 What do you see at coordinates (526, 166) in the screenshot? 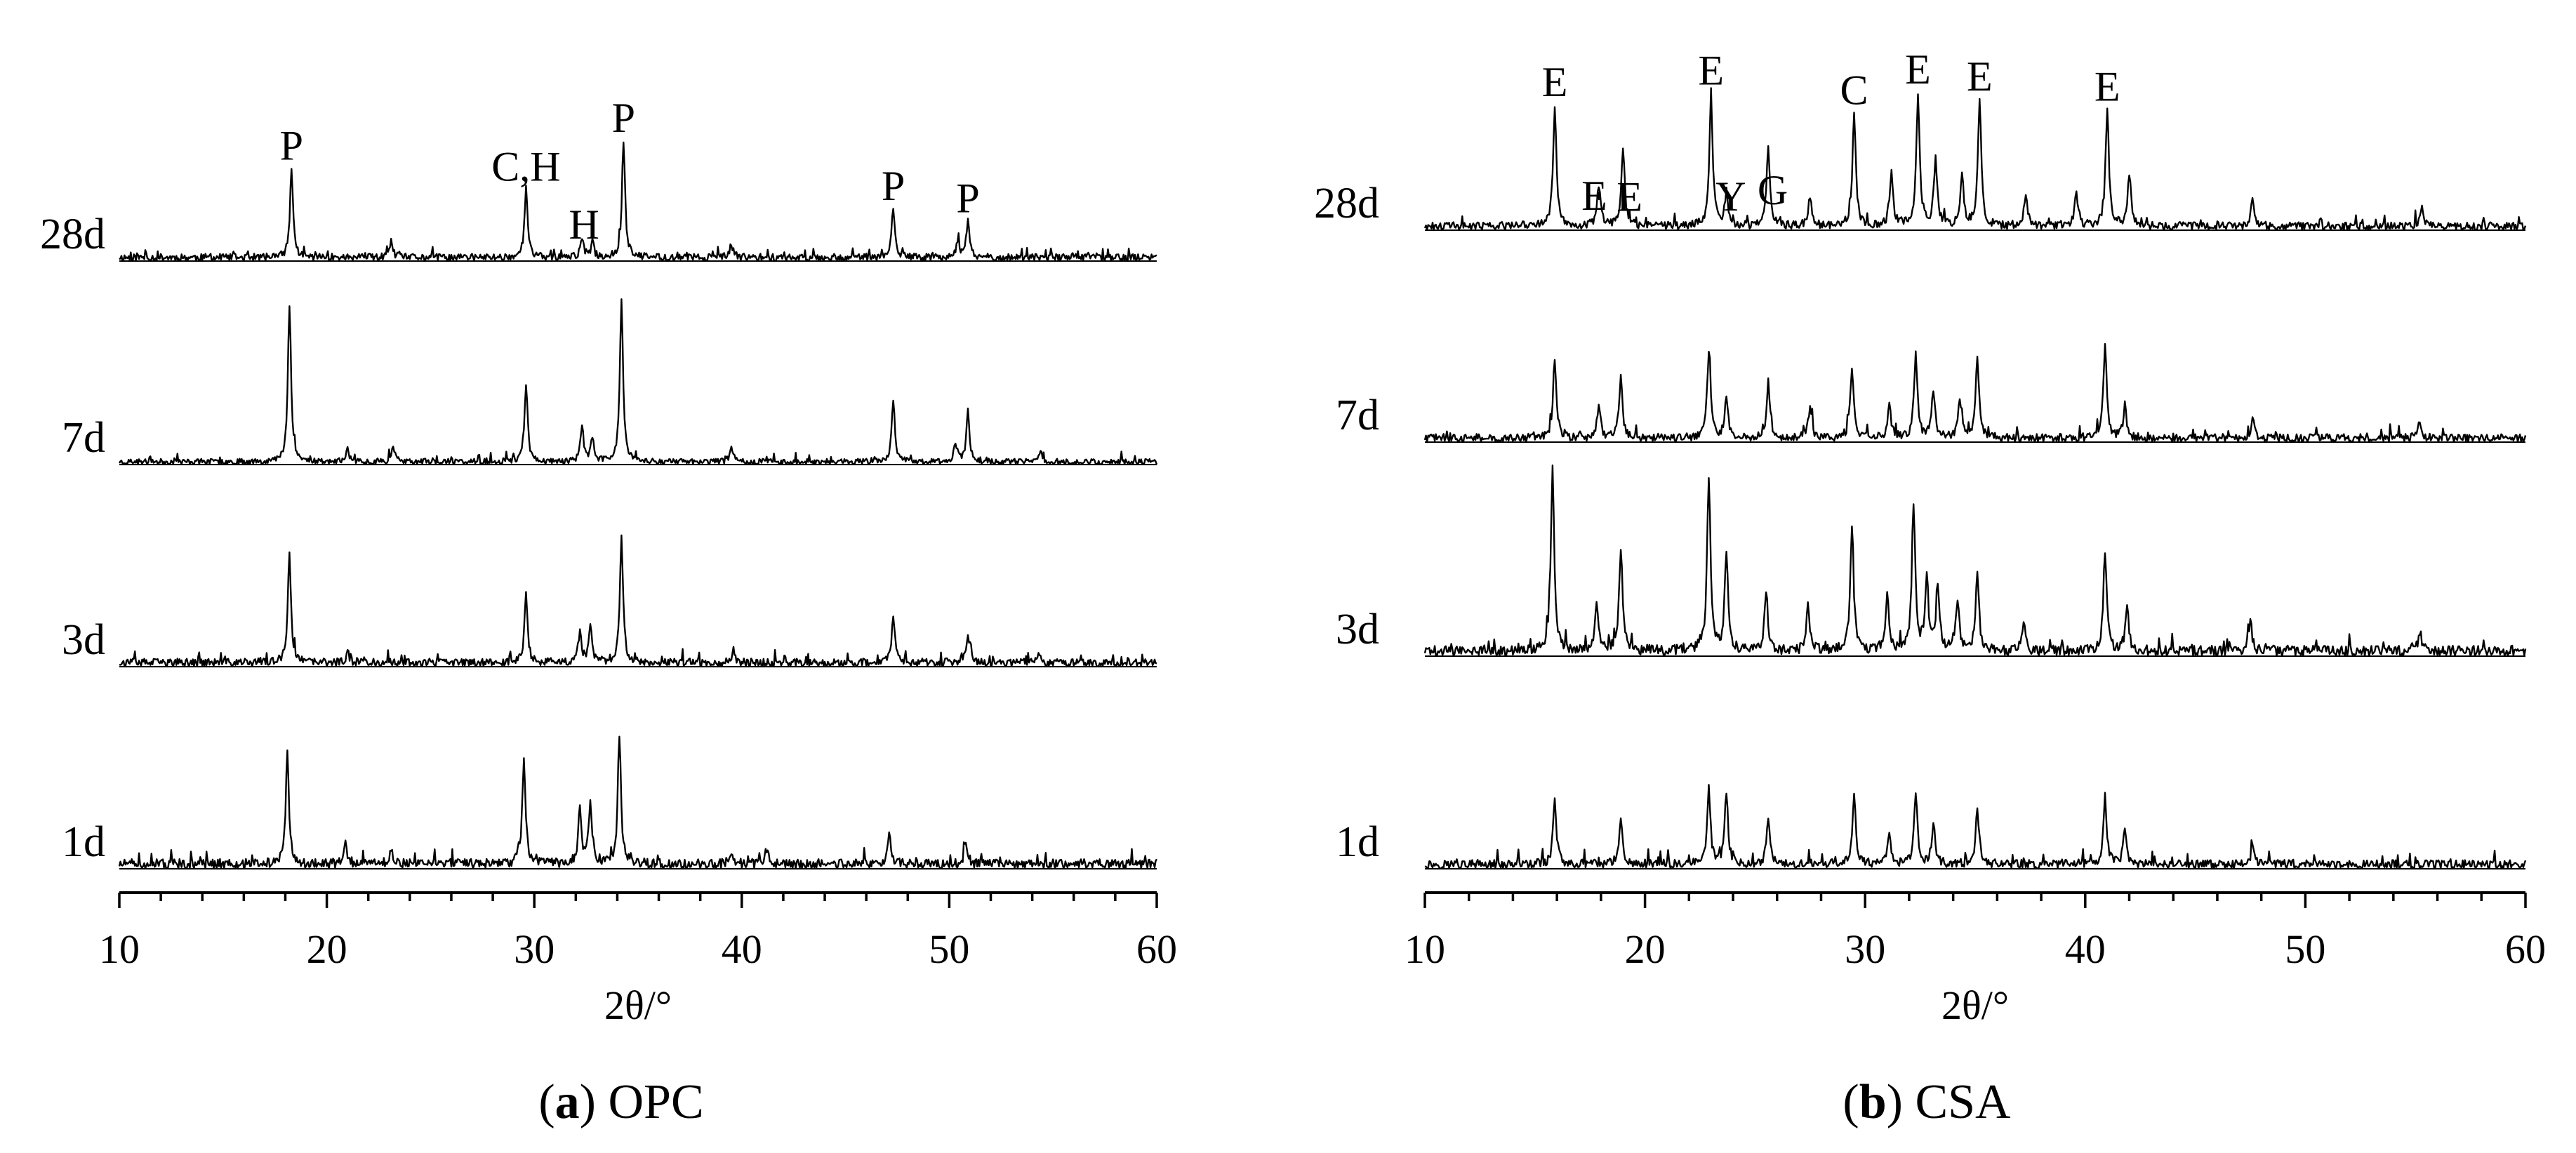
I see `peak-label: C,H` at bounding box center [526, 166].